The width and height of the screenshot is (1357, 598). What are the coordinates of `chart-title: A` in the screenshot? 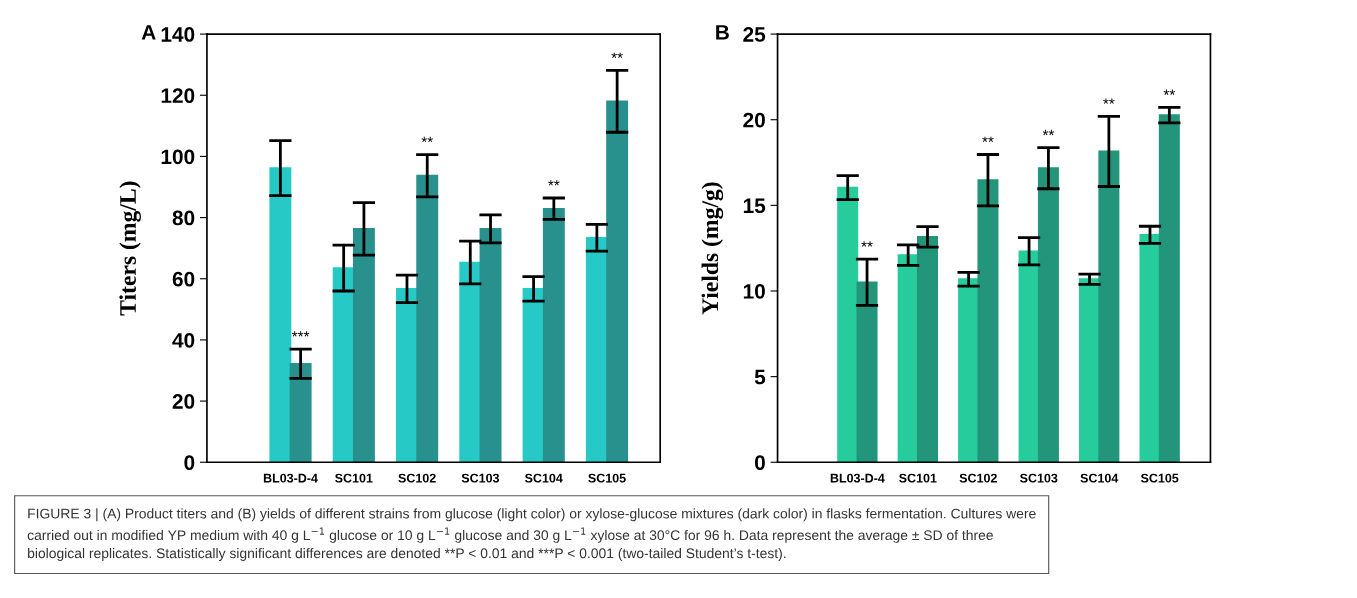 It's located at (148, 32).